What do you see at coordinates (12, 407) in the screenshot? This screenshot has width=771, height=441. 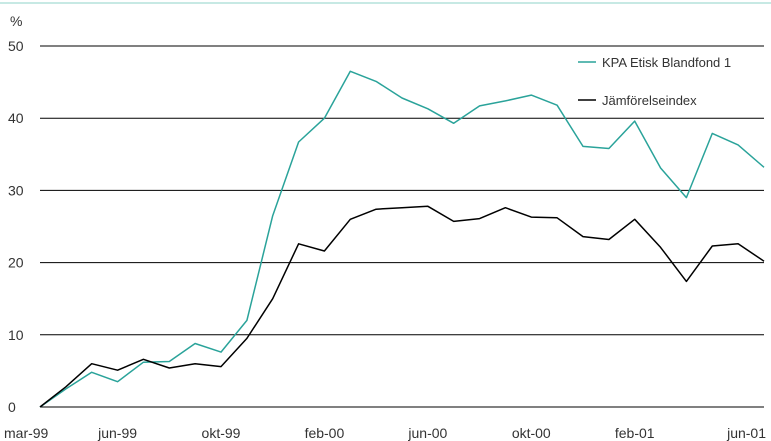 I see `y-tick-label: 0` at bounding box center [12, 407].